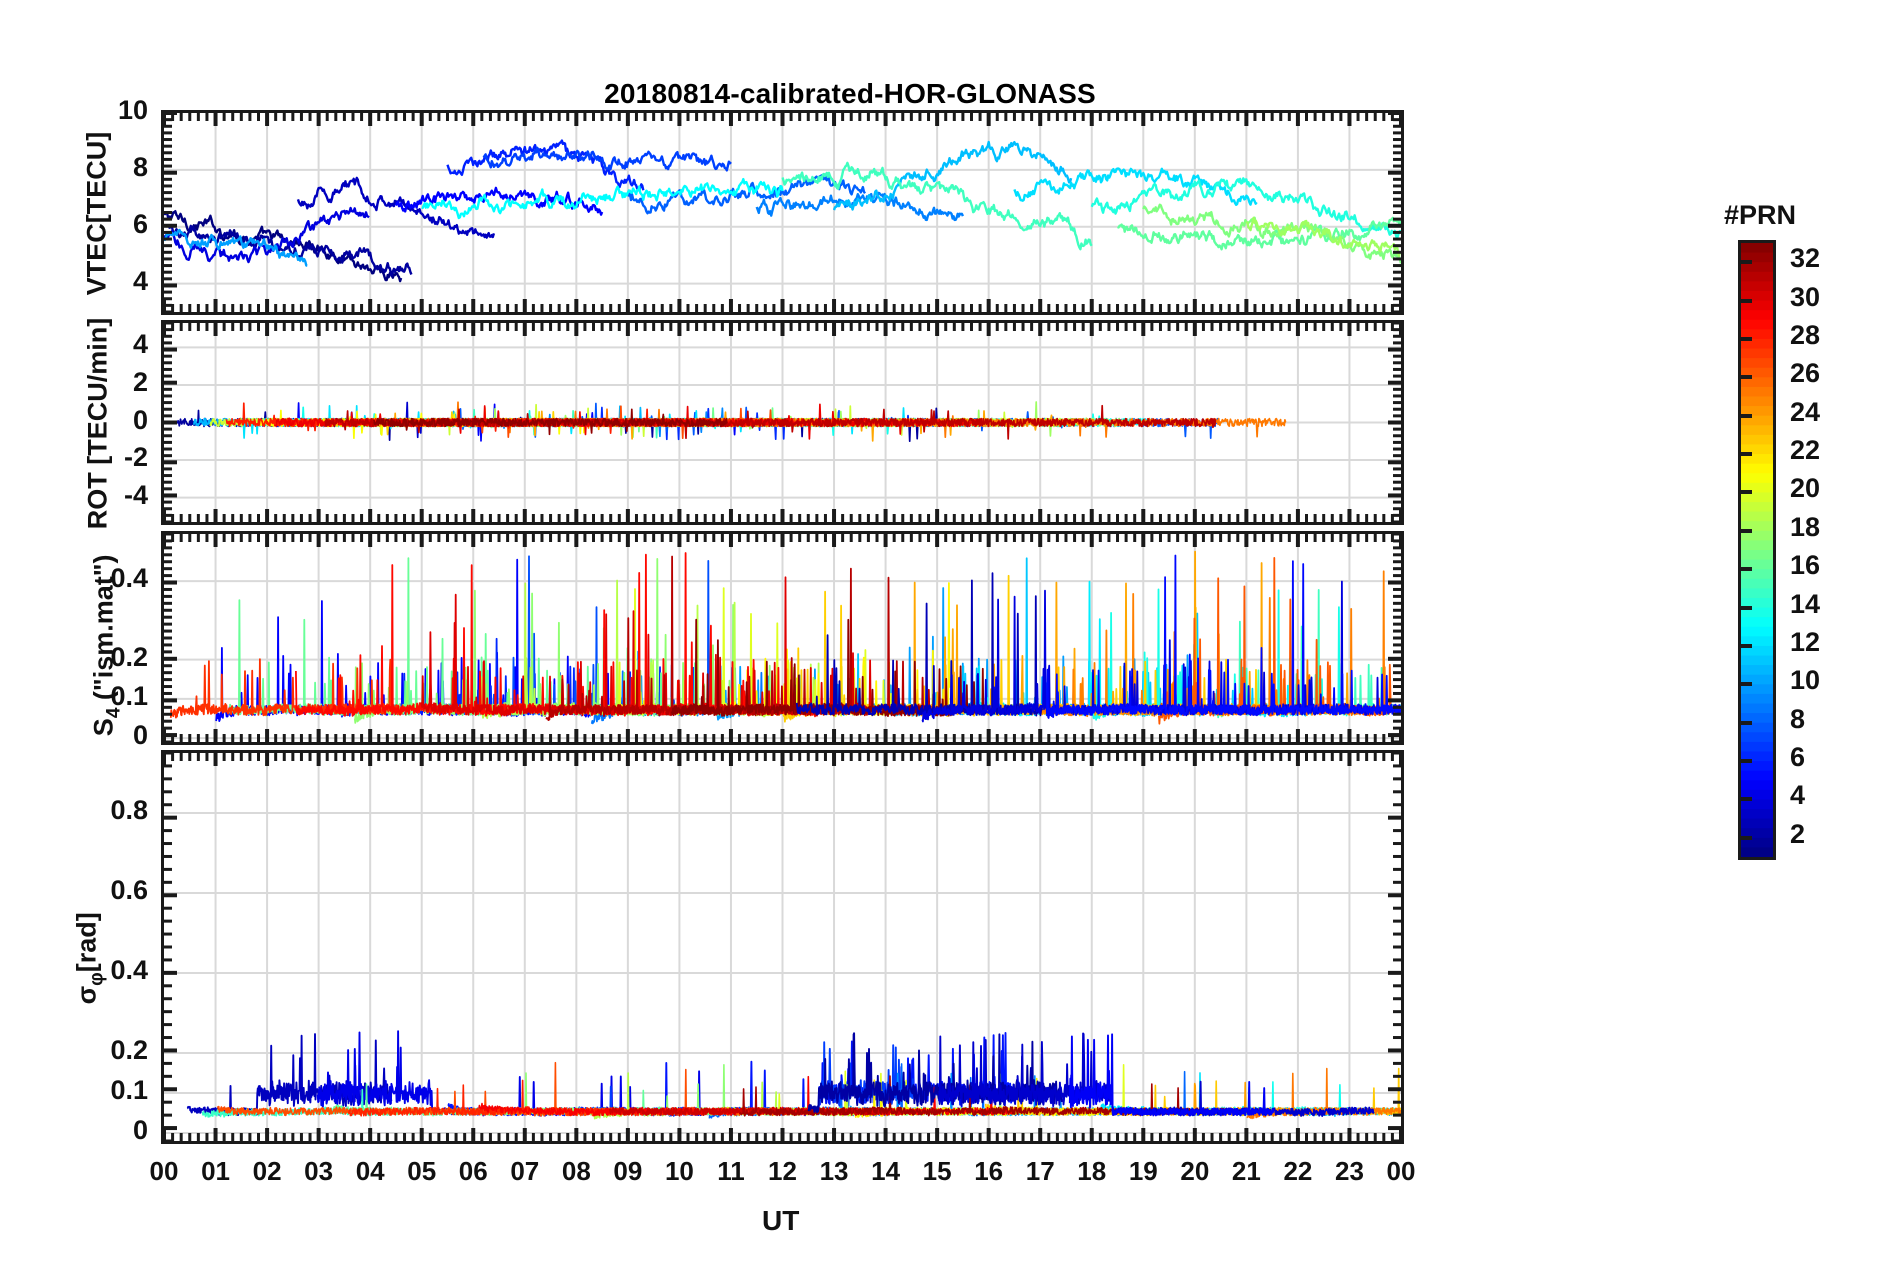  Describe the element at coordinates (1798, 795) in the screenshot. I see `colorbar-tick-4: 4` at that location.